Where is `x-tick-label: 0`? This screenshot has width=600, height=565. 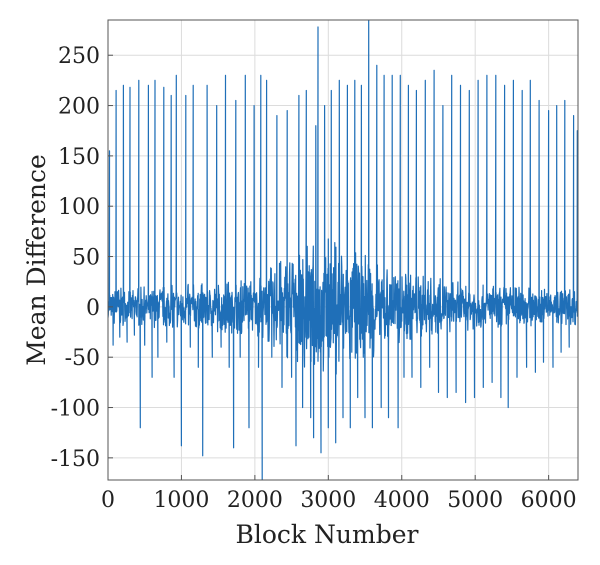
x-tick-label: 0 is located at coordinates (108, 500).